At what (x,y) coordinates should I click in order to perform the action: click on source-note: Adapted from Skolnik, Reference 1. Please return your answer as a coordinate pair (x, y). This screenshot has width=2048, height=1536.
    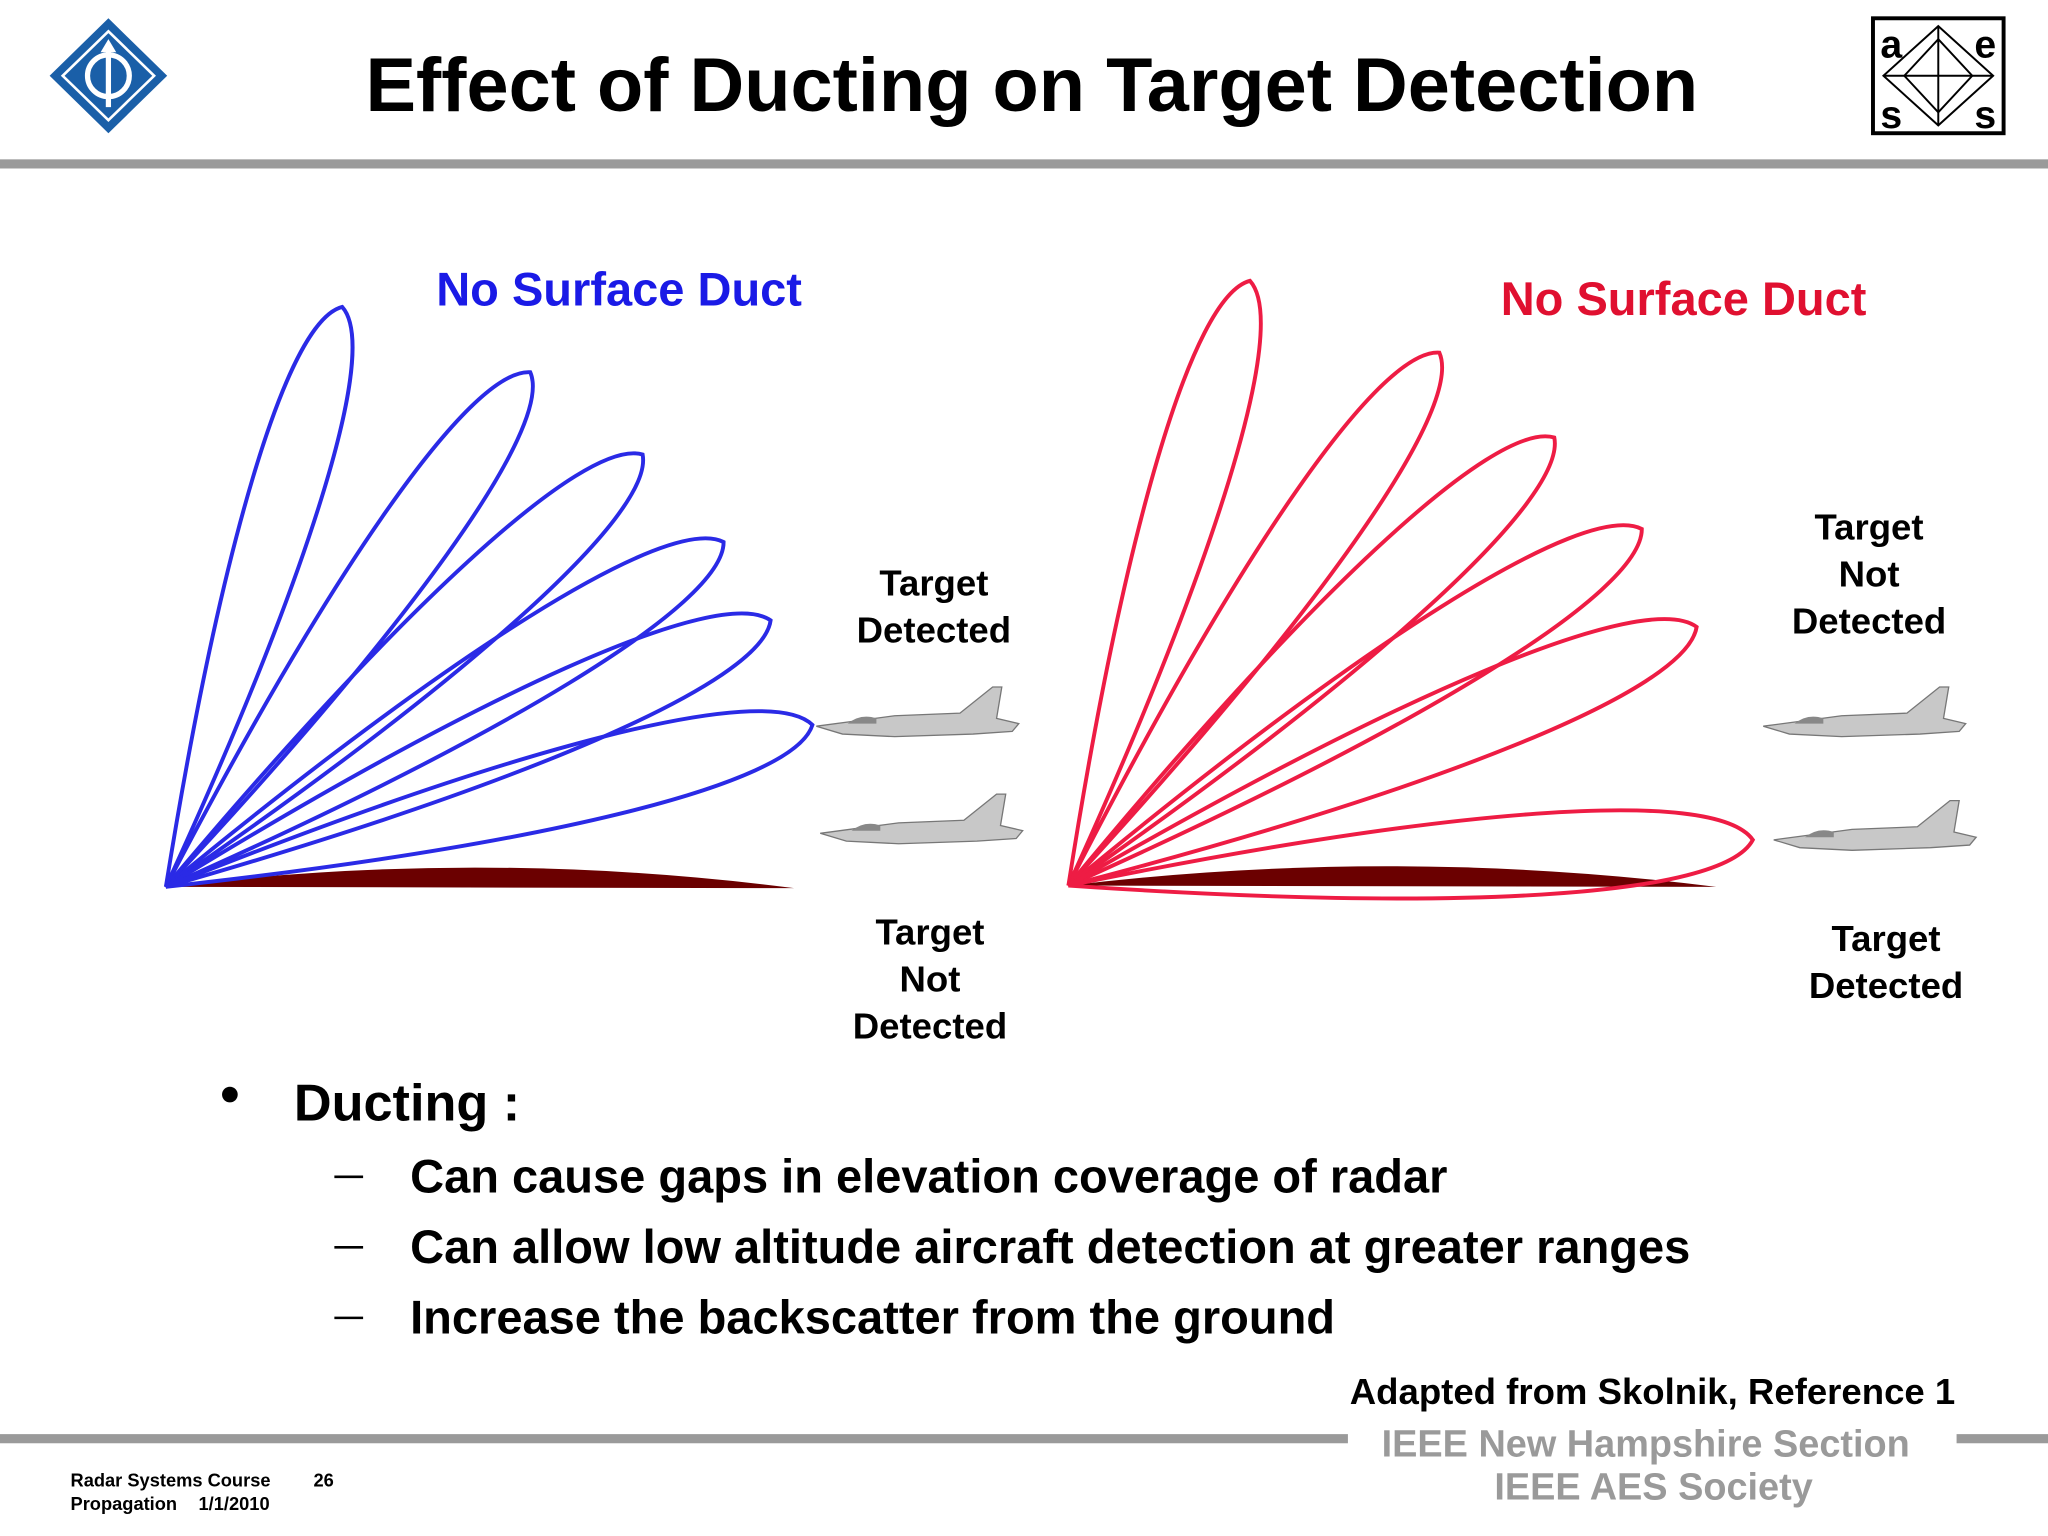
    Looking at the image, I should click on (1652, 1391).